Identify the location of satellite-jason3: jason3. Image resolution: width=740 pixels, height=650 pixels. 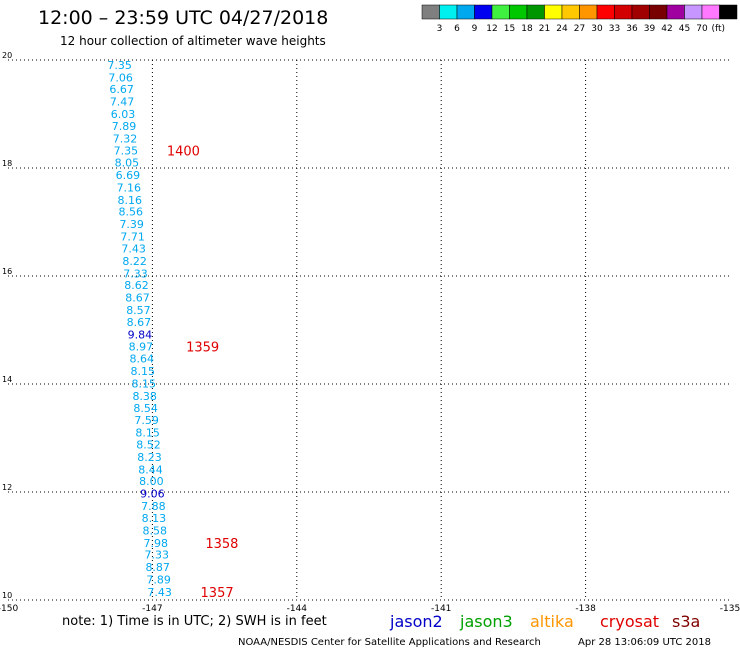
(486, 621).